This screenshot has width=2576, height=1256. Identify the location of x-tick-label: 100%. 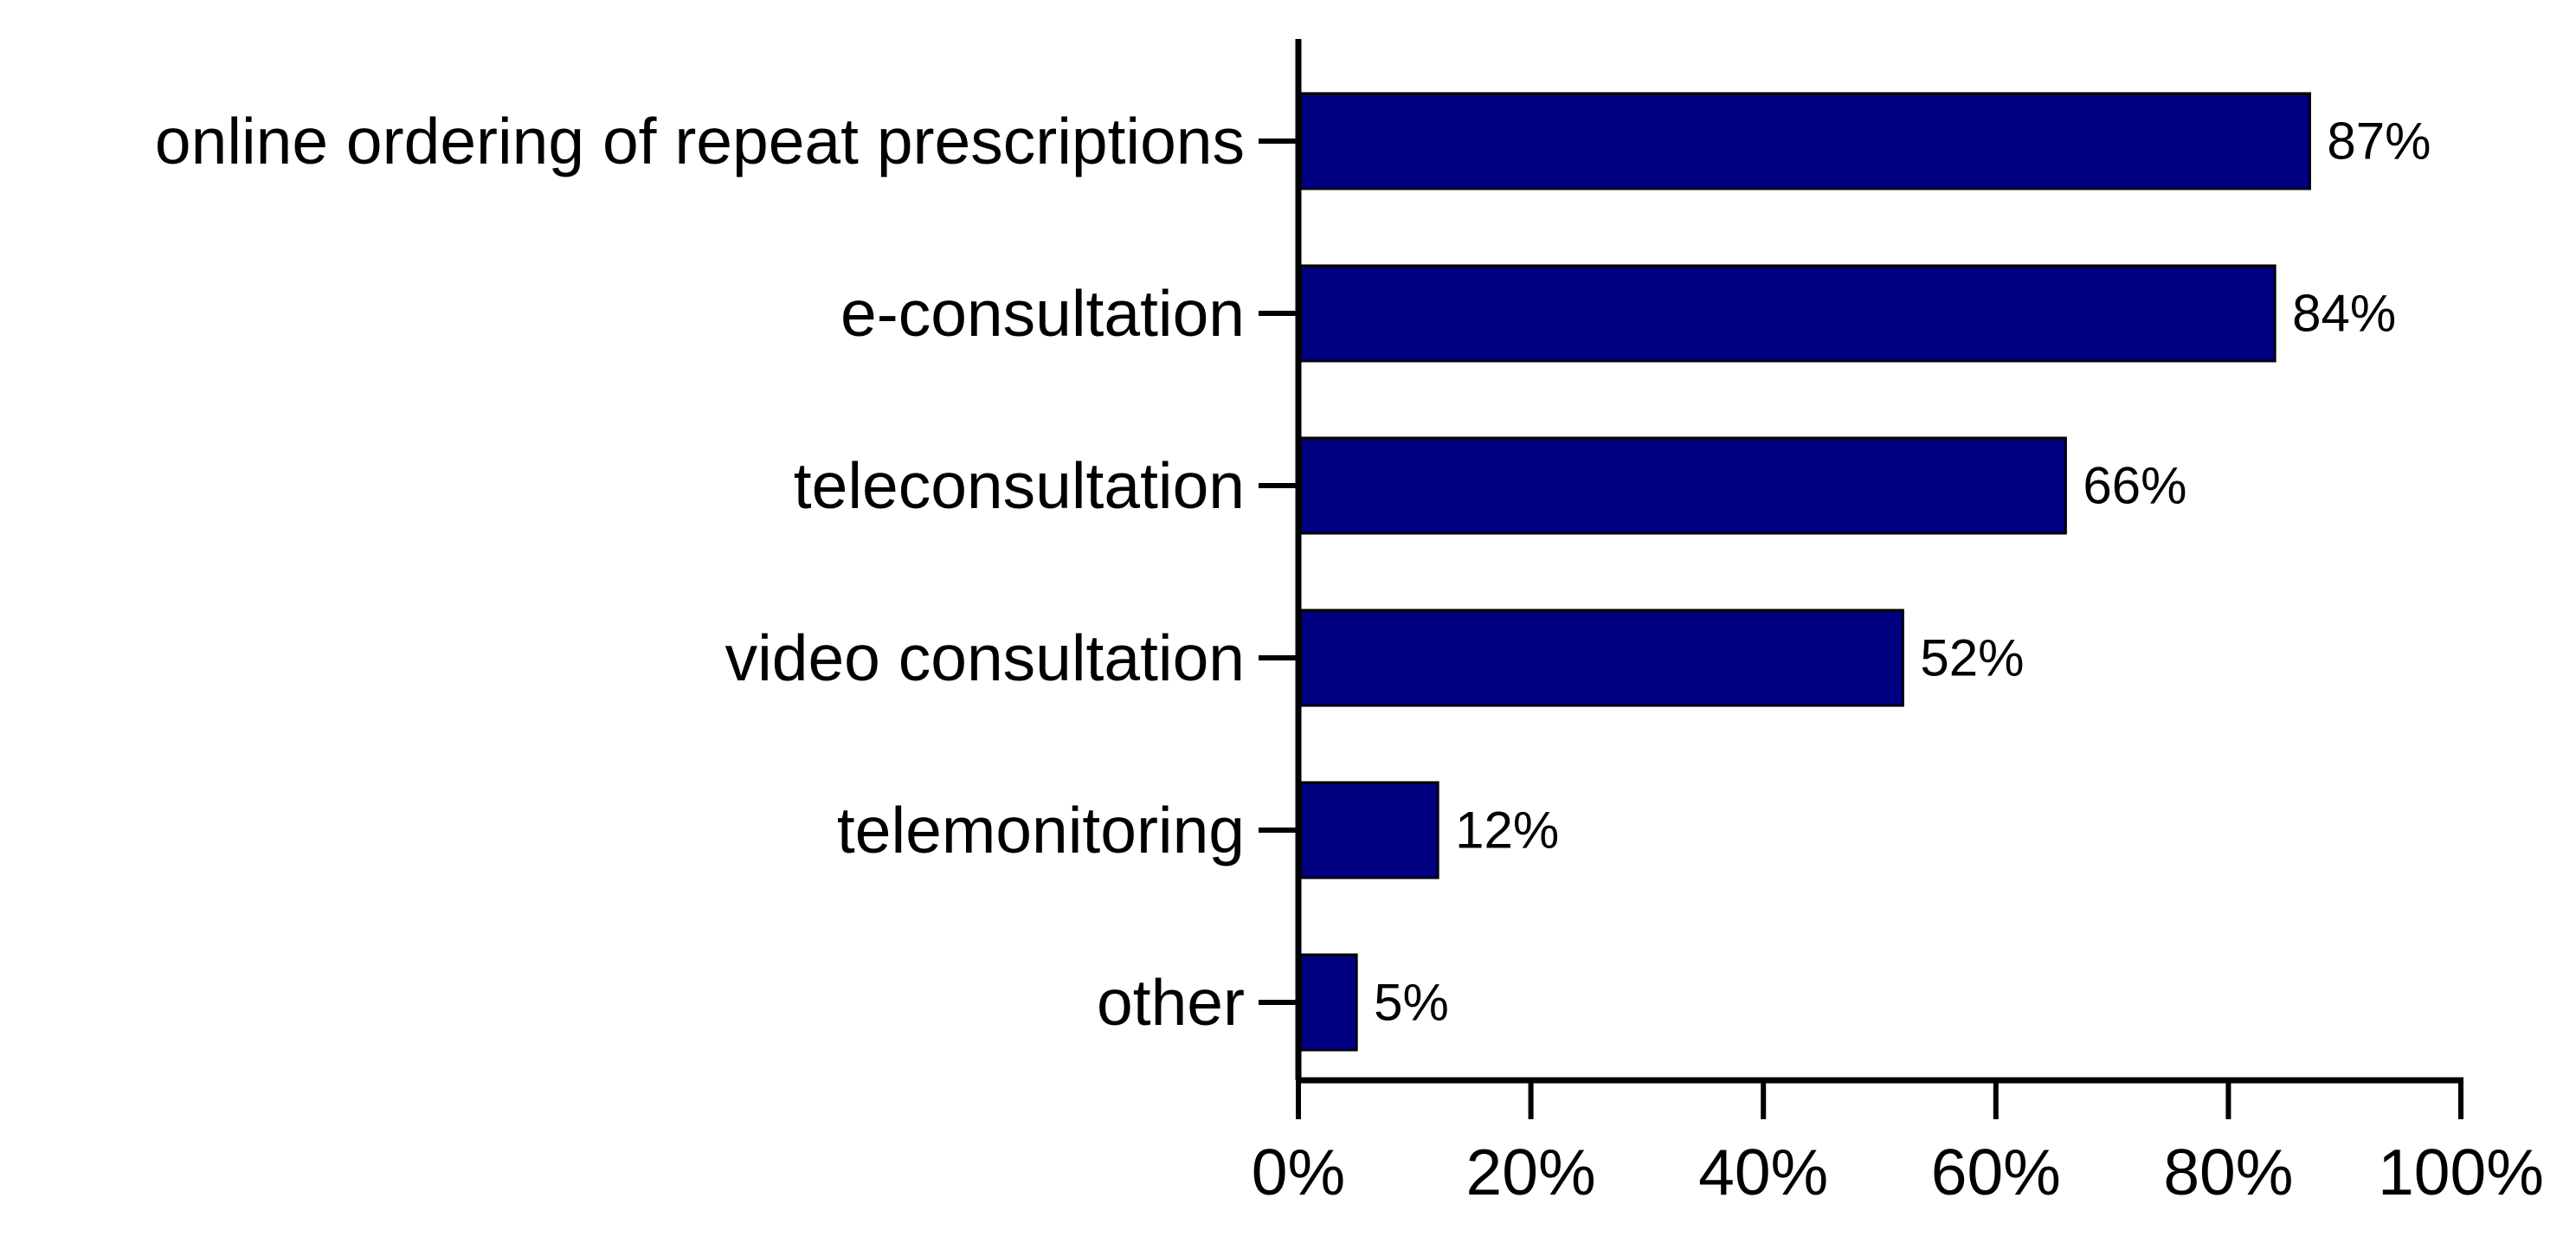
(2461, 1172).